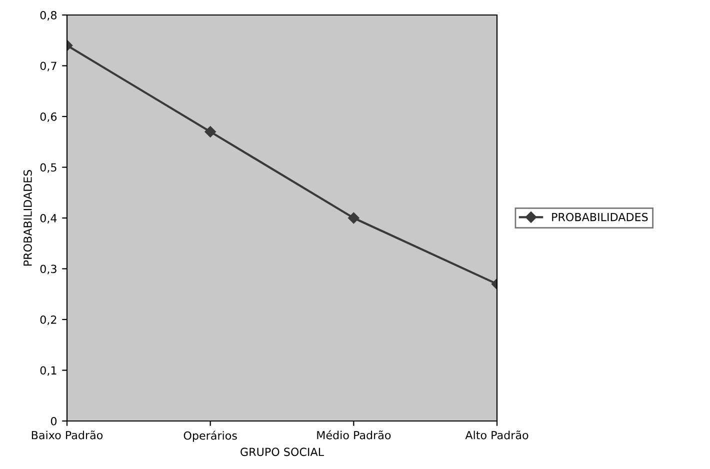  What do you see at coordinates (48, 371) in the screenshot?
I see `y-tick-label: 0,1` at bounding box center [48, 371].